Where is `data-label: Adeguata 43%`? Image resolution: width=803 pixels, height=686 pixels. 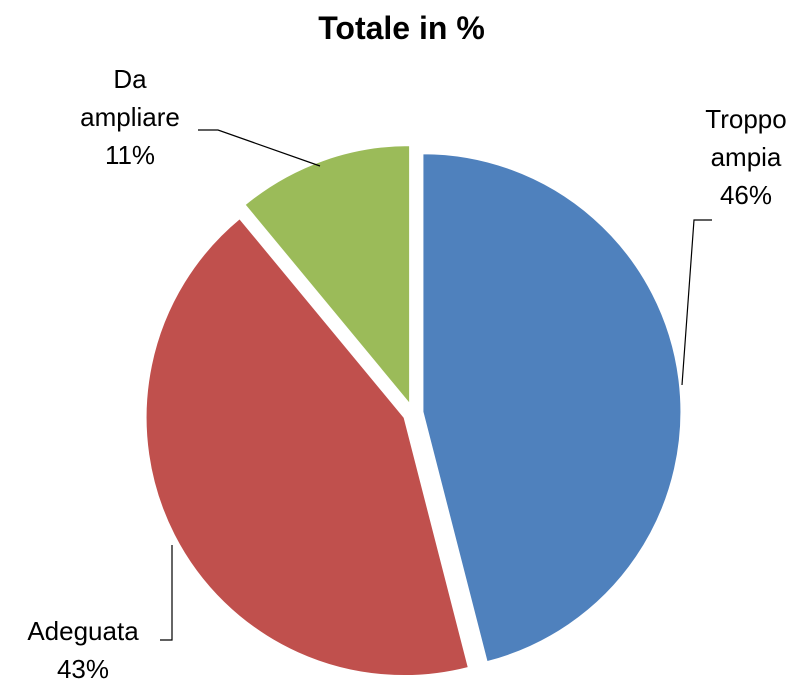
data-label: Adeguata 43% is located at coordinates (83, 649).